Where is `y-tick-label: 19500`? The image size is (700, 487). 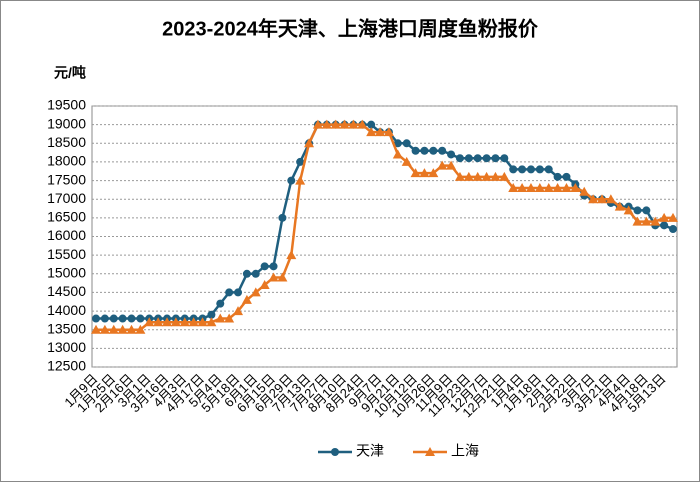
y-tick-label: 19500 is located at coordinates (66, 105).